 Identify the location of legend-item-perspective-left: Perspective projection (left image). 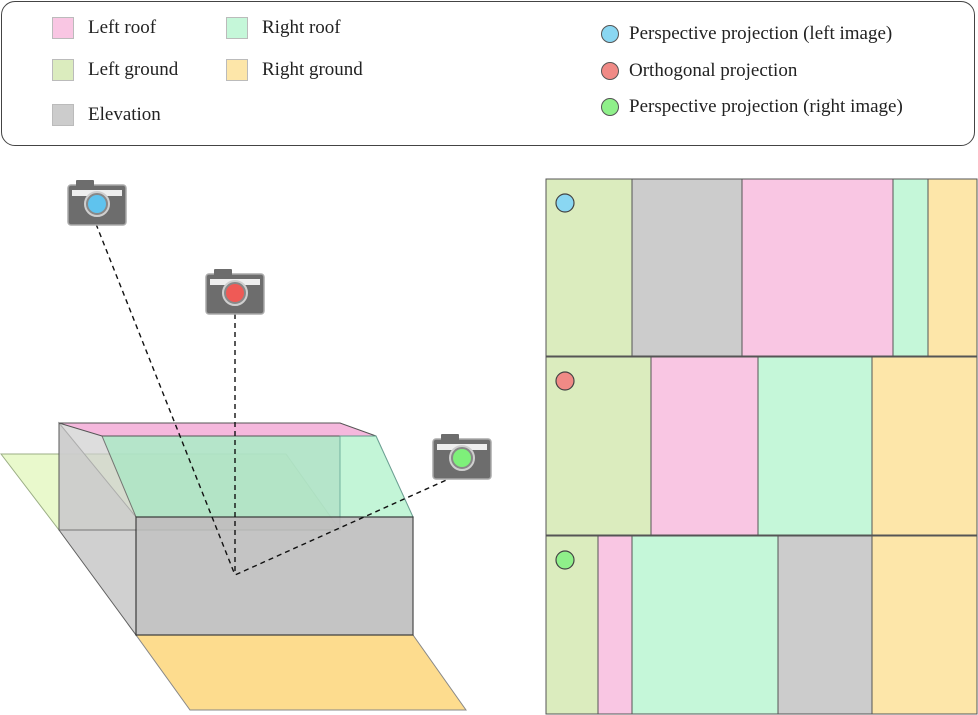
(746, 34).